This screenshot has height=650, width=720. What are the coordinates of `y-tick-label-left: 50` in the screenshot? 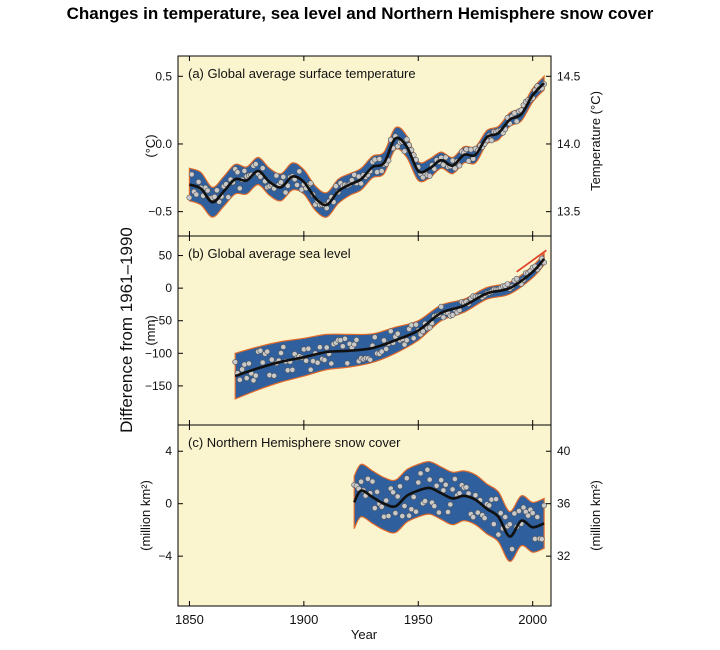 It's located at (166, 256).